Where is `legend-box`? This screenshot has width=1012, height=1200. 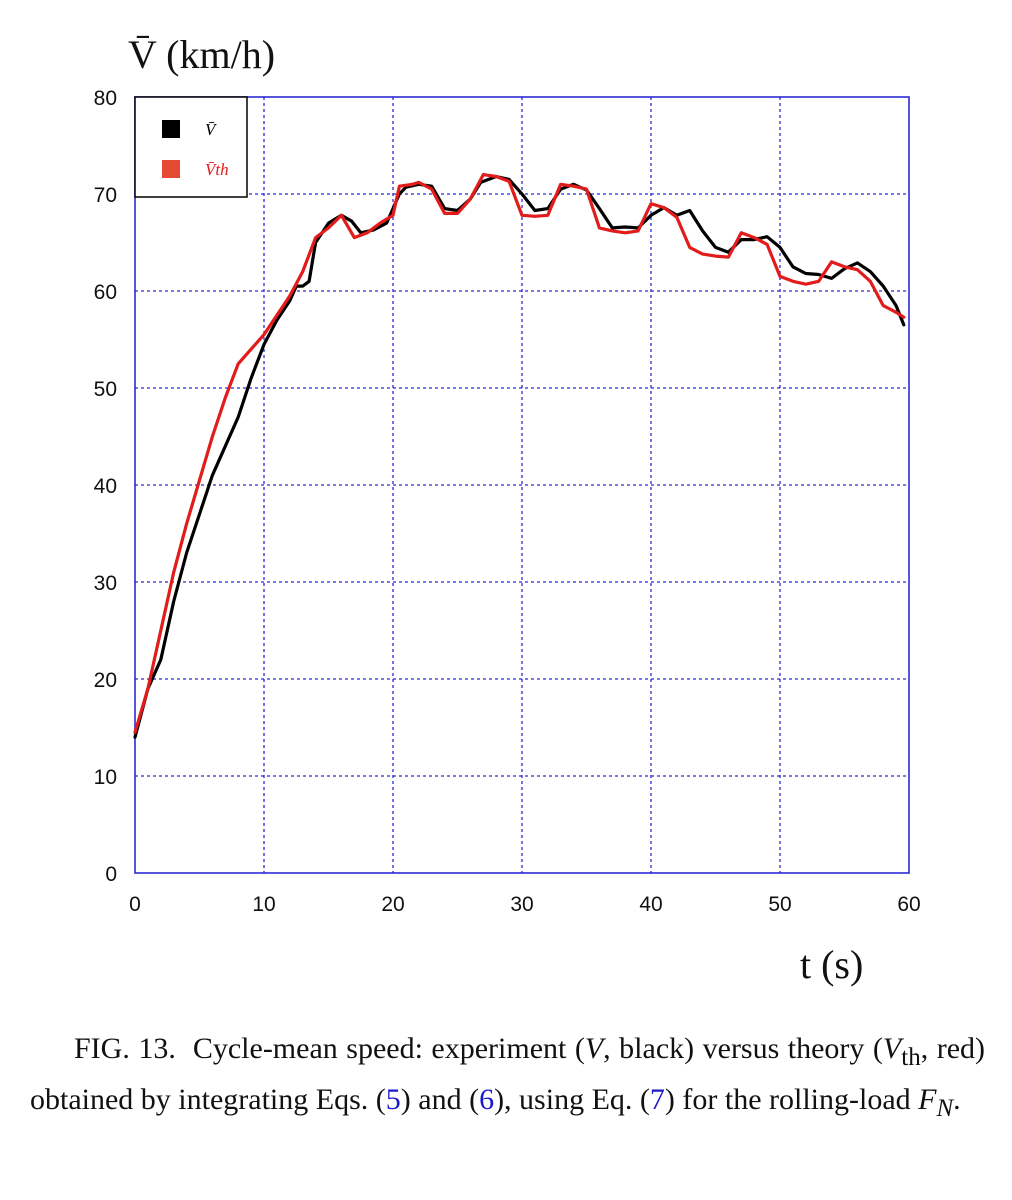
legend-box is located at coordinates (191, 147).